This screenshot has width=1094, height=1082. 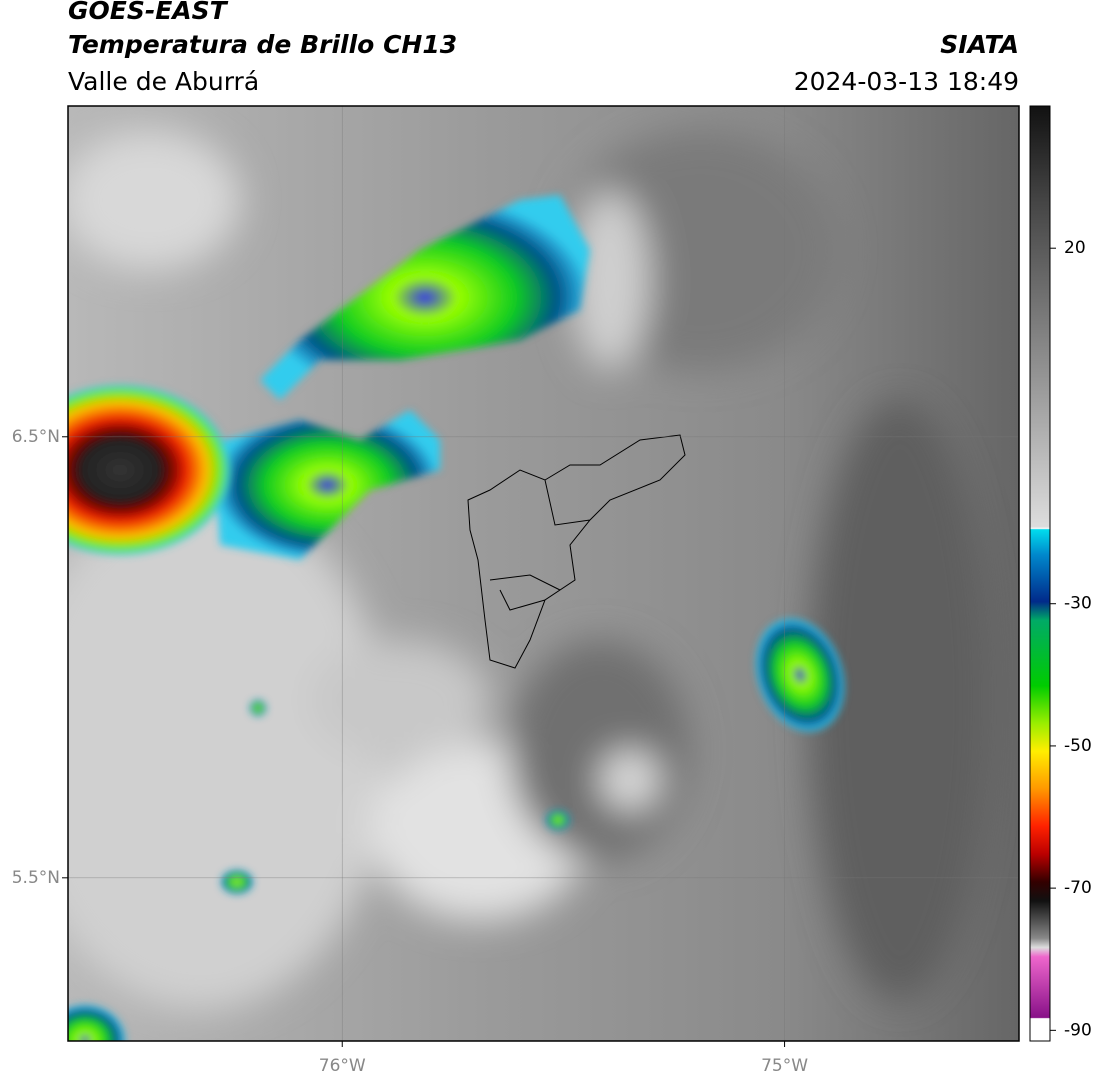 I want to click on colorbar-label: -70, so click(x=1078, y=888).